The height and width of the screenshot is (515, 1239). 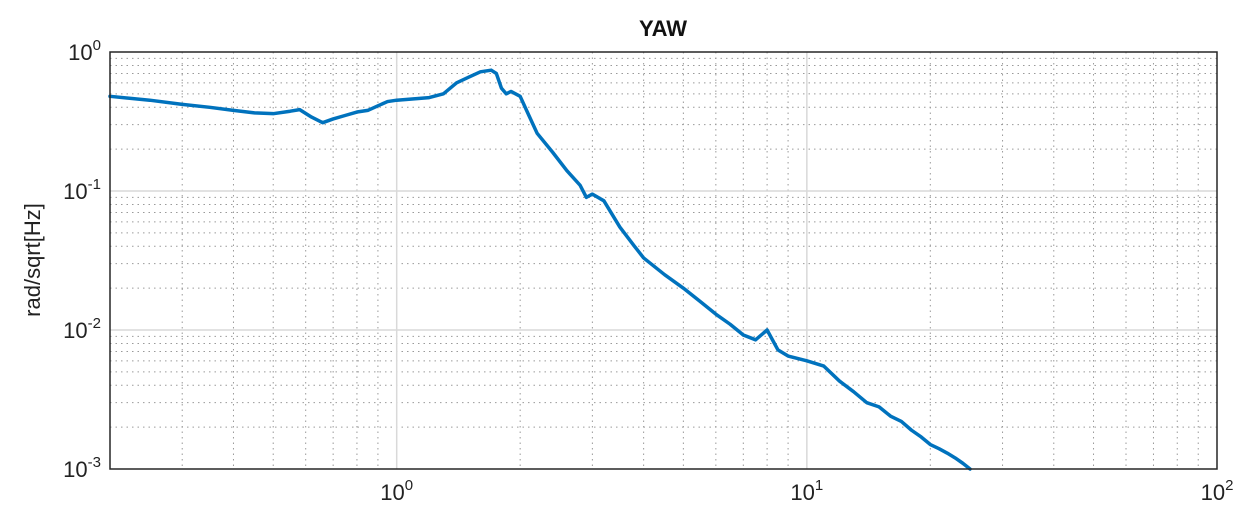 I want to click on y-axis-label: rad/sqrt[Hz], so click(x=32, y=260).